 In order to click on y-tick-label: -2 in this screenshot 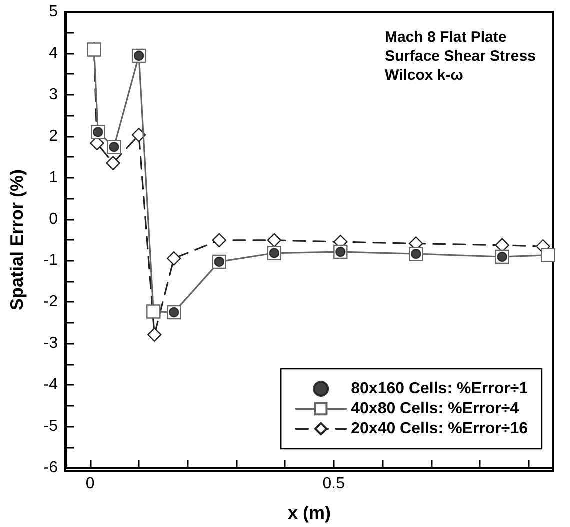, I will do `click(51, 302)`.